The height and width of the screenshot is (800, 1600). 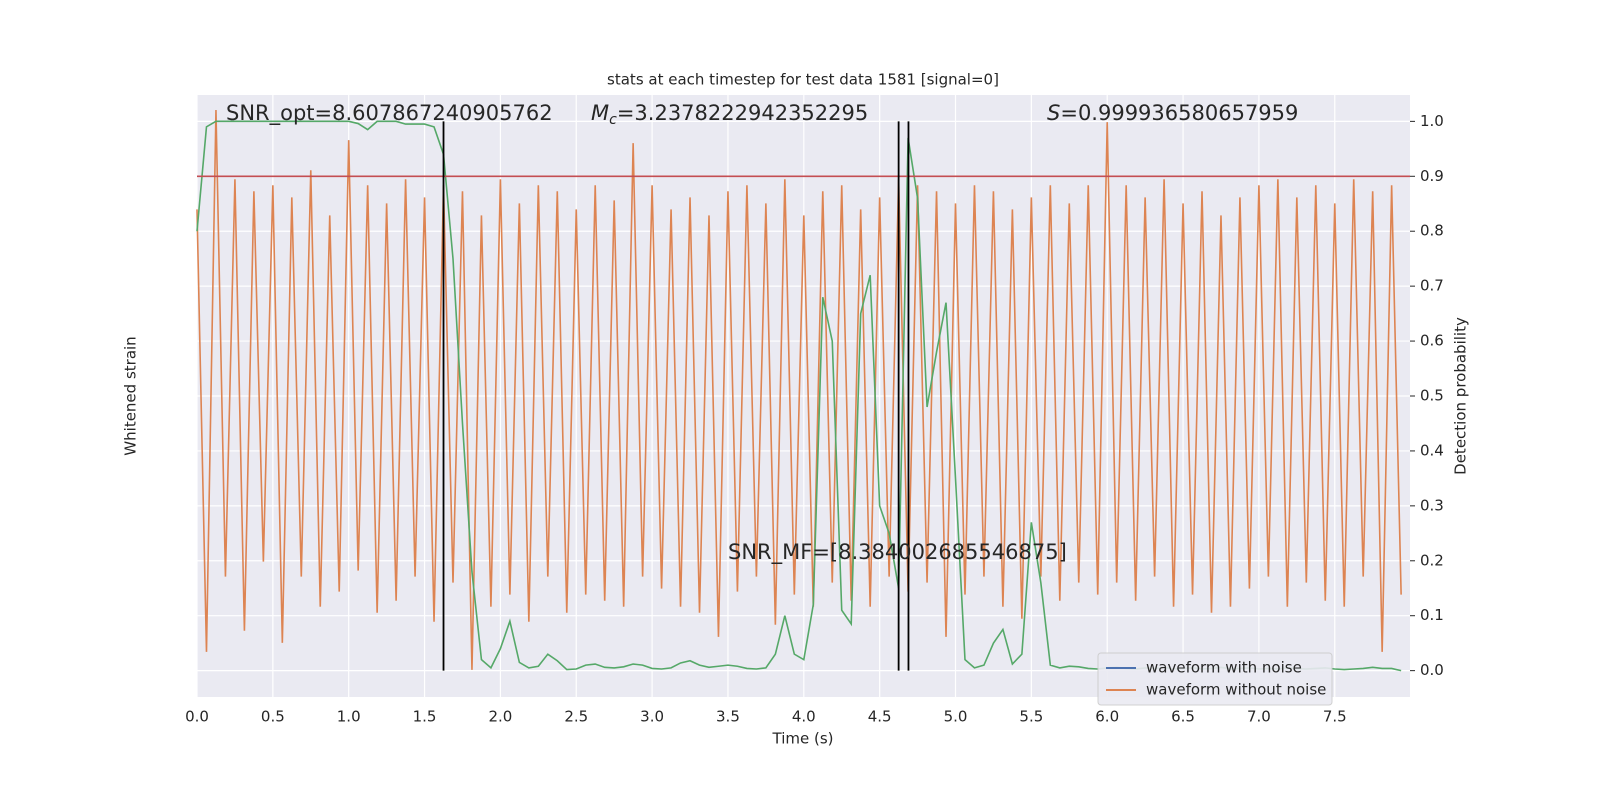 I want to click on y2-axis-label: Detection probability, so click(x=1461, y=396).